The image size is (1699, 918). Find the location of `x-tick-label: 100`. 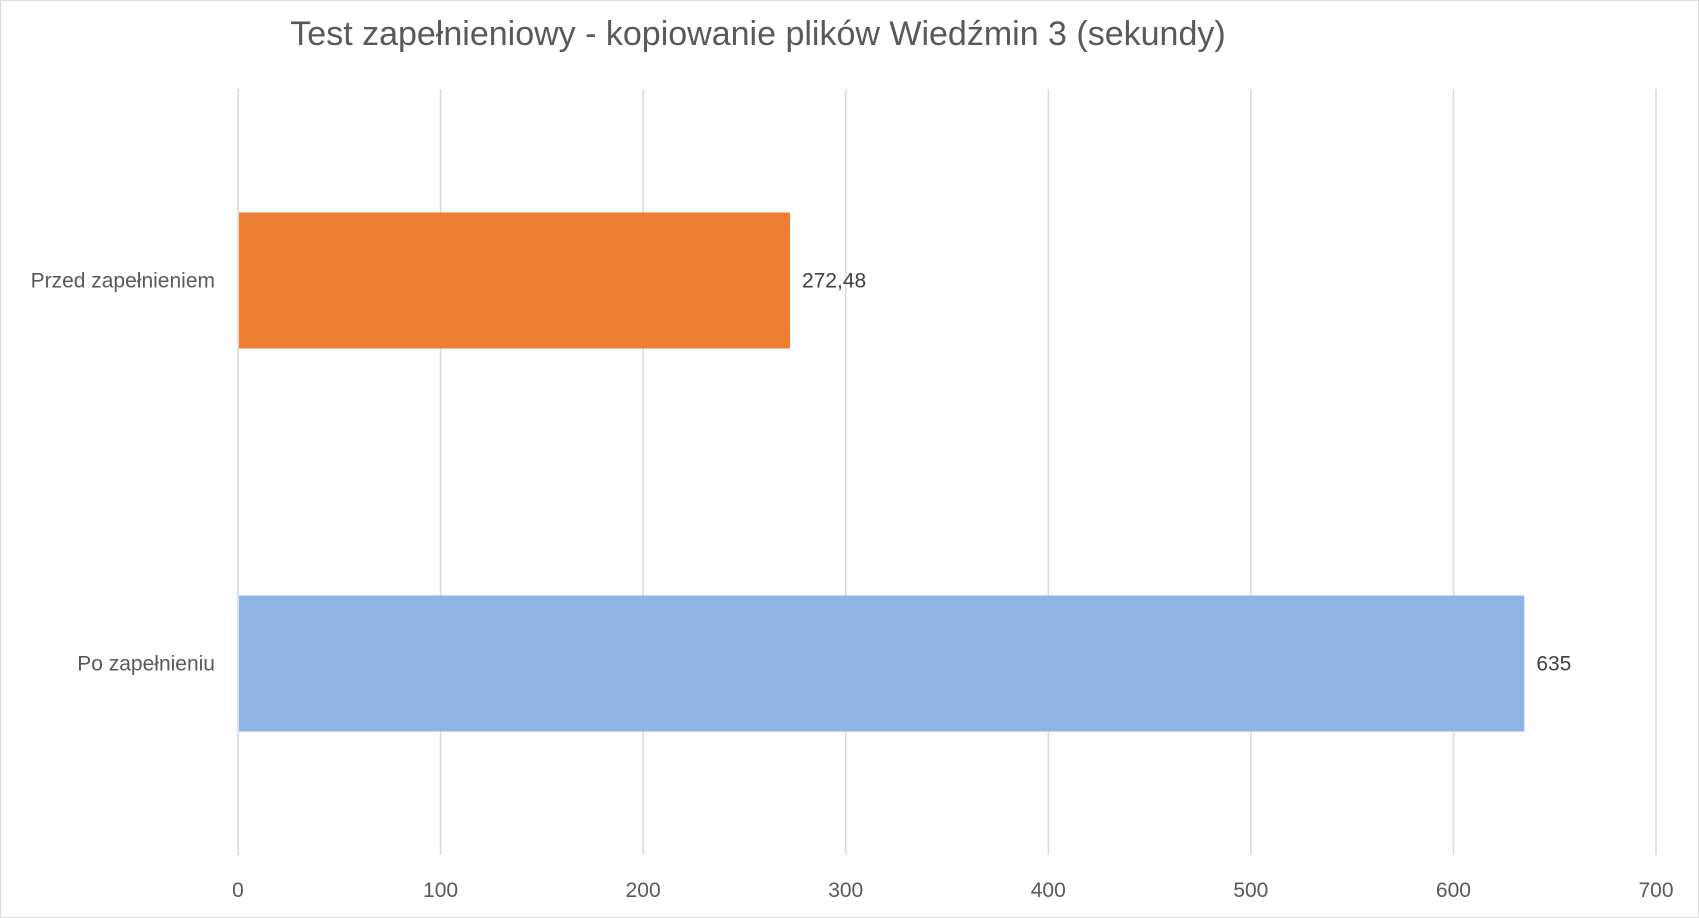

x-tick-label: 100 is located at coordinates (440, 890).